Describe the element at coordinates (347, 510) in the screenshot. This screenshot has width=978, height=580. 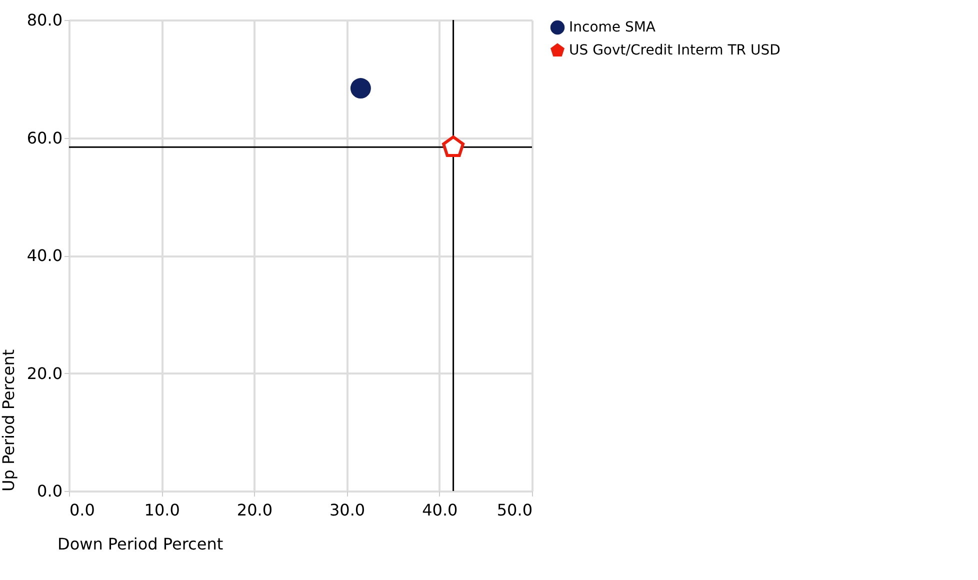
I see `x-tick-label: 30.0` at that location.